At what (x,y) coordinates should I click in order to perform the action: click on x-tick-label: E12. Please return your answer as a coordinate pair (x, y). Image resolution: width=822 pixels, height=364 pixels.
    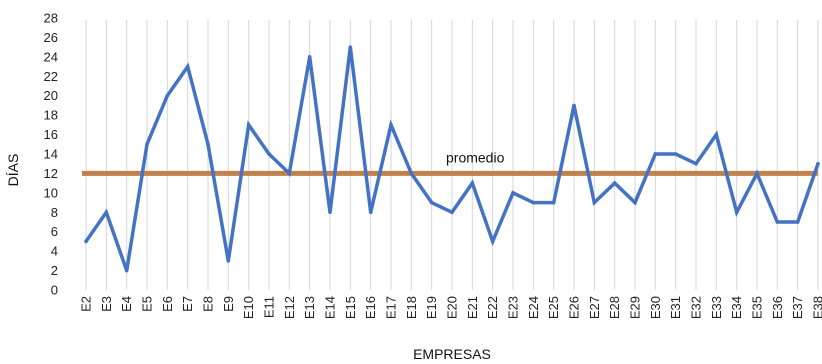
    Looking at the image, I should click on (289, 307).